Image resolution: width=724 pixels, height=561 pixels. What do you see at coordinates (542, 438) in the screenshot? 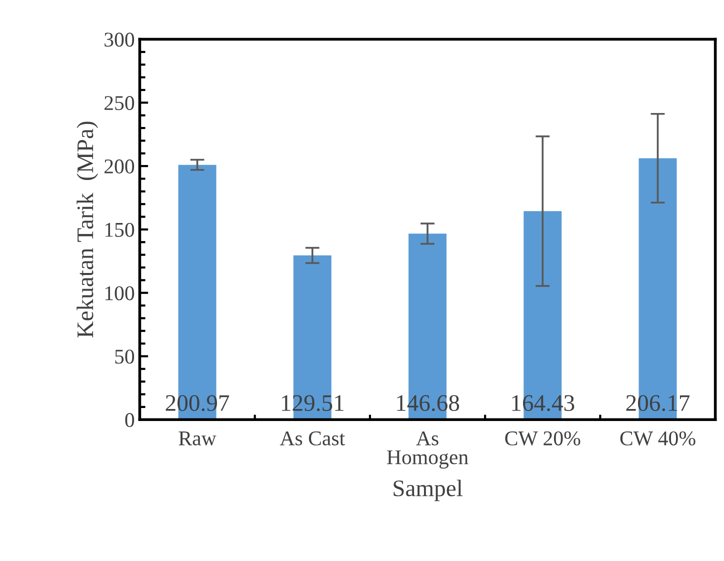
I see `x-tick-label: CW 20%` at bounding box center [542, 438].